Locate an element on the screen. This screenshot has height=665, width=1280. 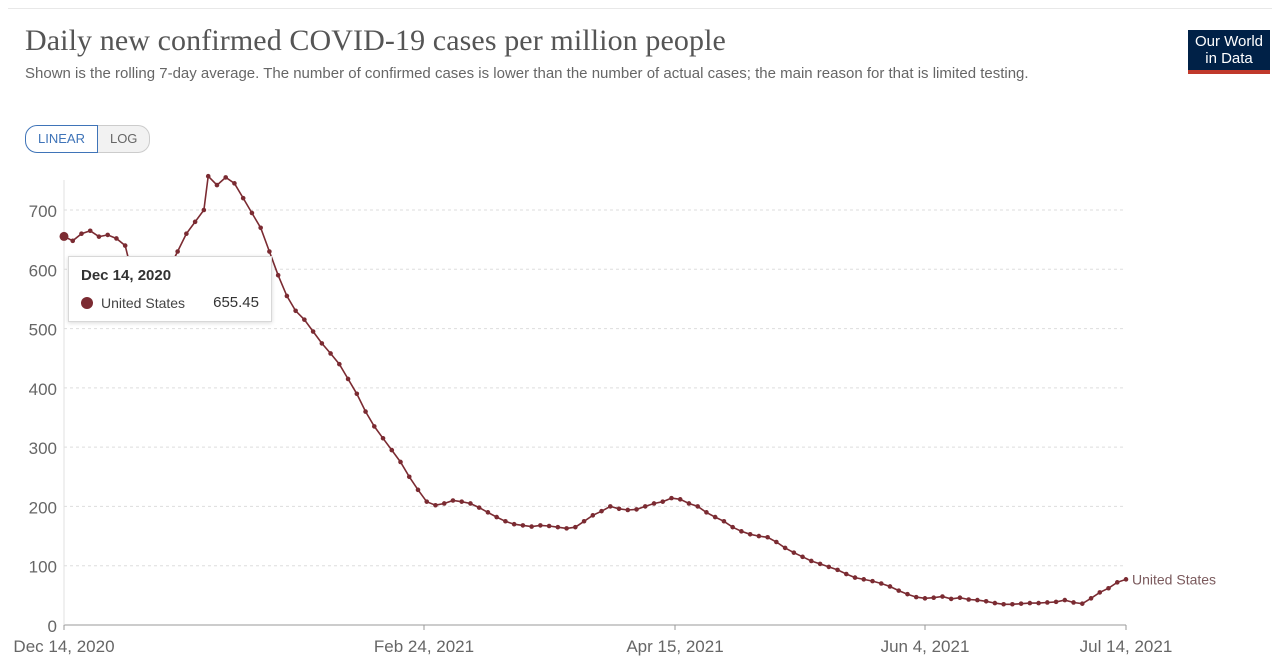
owid-logo: Our World in Data is located at coordinates (1229, 52).